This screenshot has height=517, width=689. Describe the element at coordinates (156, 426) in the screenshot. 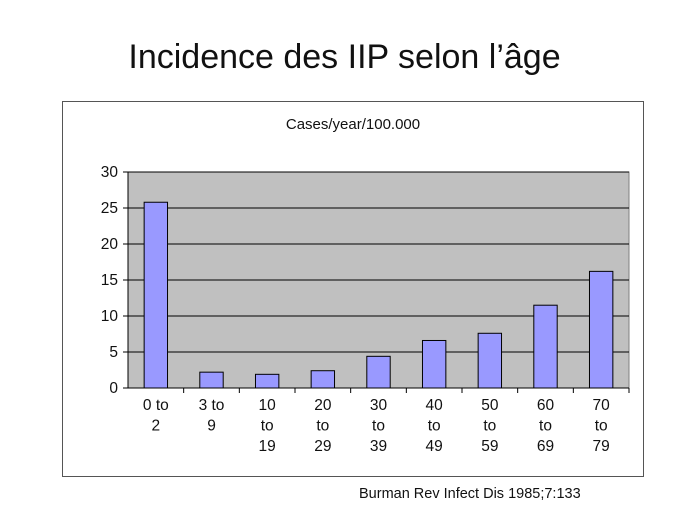

I see `x-tick-label: 2` at that location.